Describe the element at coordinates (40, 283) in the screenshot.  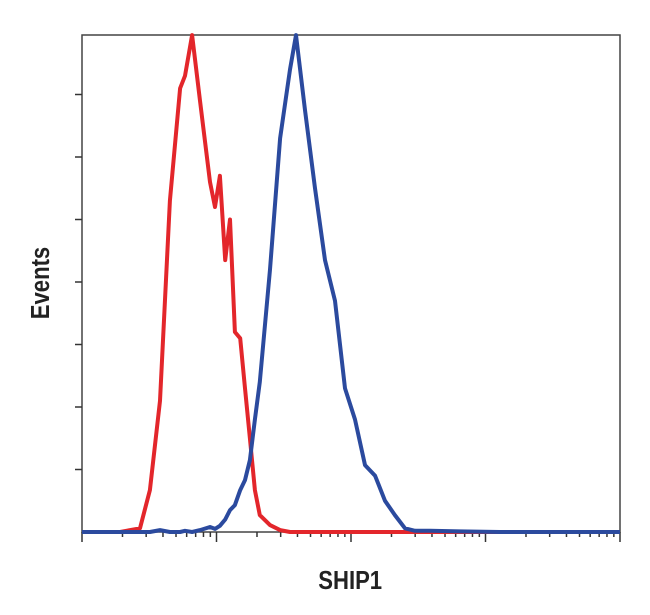
I see `y-axis-label: Events` at that location.